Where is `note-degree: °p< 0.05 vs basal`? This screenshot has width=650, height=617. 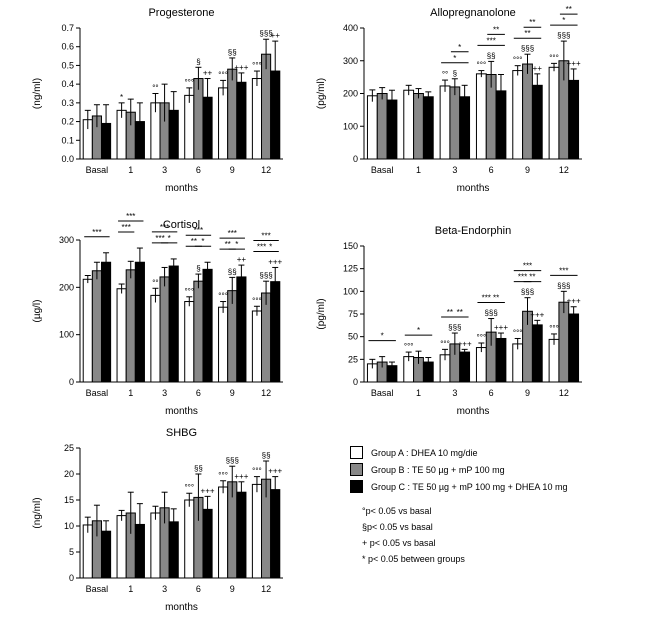 note-degree: °p< 0.05 vs basal is located at coordinates (397, 511).